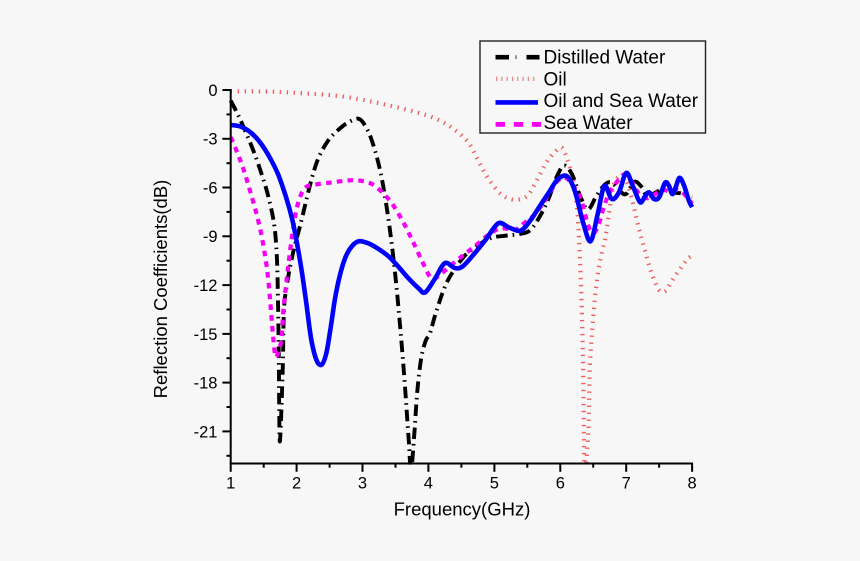 The width and height of the screenshot is (860, 561). What do you see at coordinates (210, 140) in the screenshot?
I see `svg-text: -3` at bounding box center [210, 140].